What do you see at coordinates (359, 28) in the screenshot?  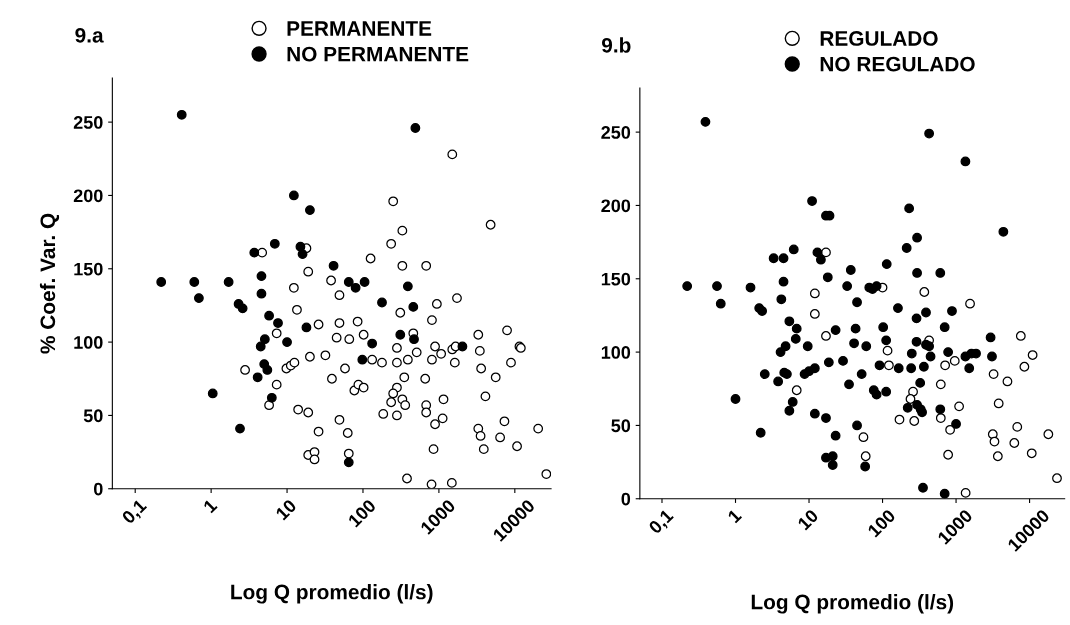 I see `legend-label: PERMANENTE` at bounding box center [359, 28].